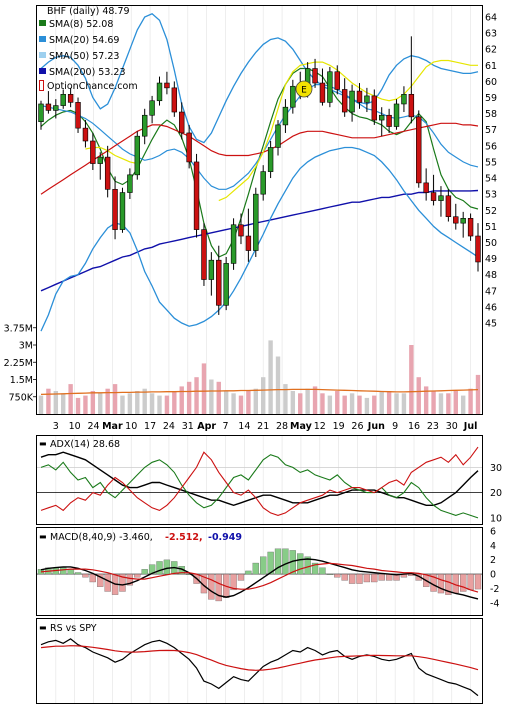 The height and width of the screenshot is (706, 526). Describe the element at coordinates (282, 426) in the screenshot. I see `x-tick-label: 28` at that location.